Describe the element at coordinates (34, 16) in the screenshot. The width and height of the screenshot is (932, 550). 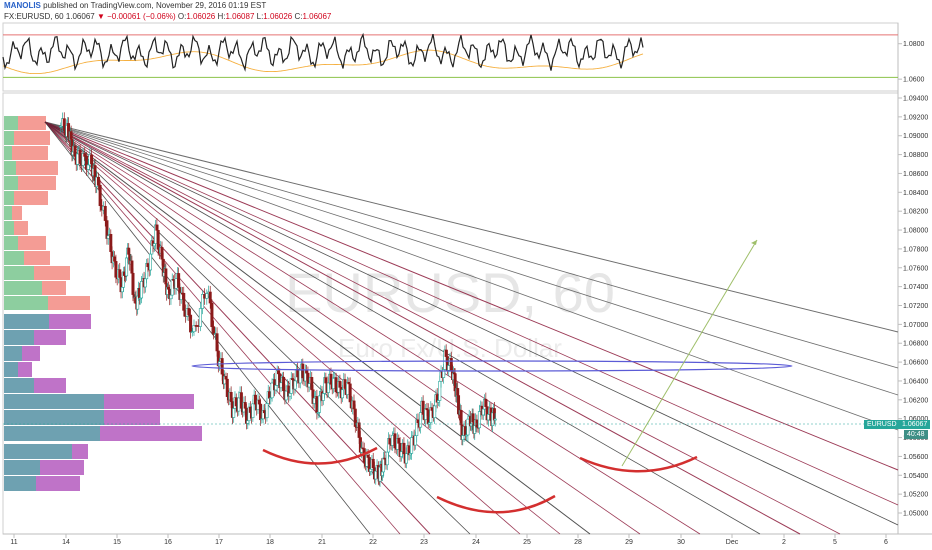
I see `symbol-label: FX:EURUSD, 60` at that location.